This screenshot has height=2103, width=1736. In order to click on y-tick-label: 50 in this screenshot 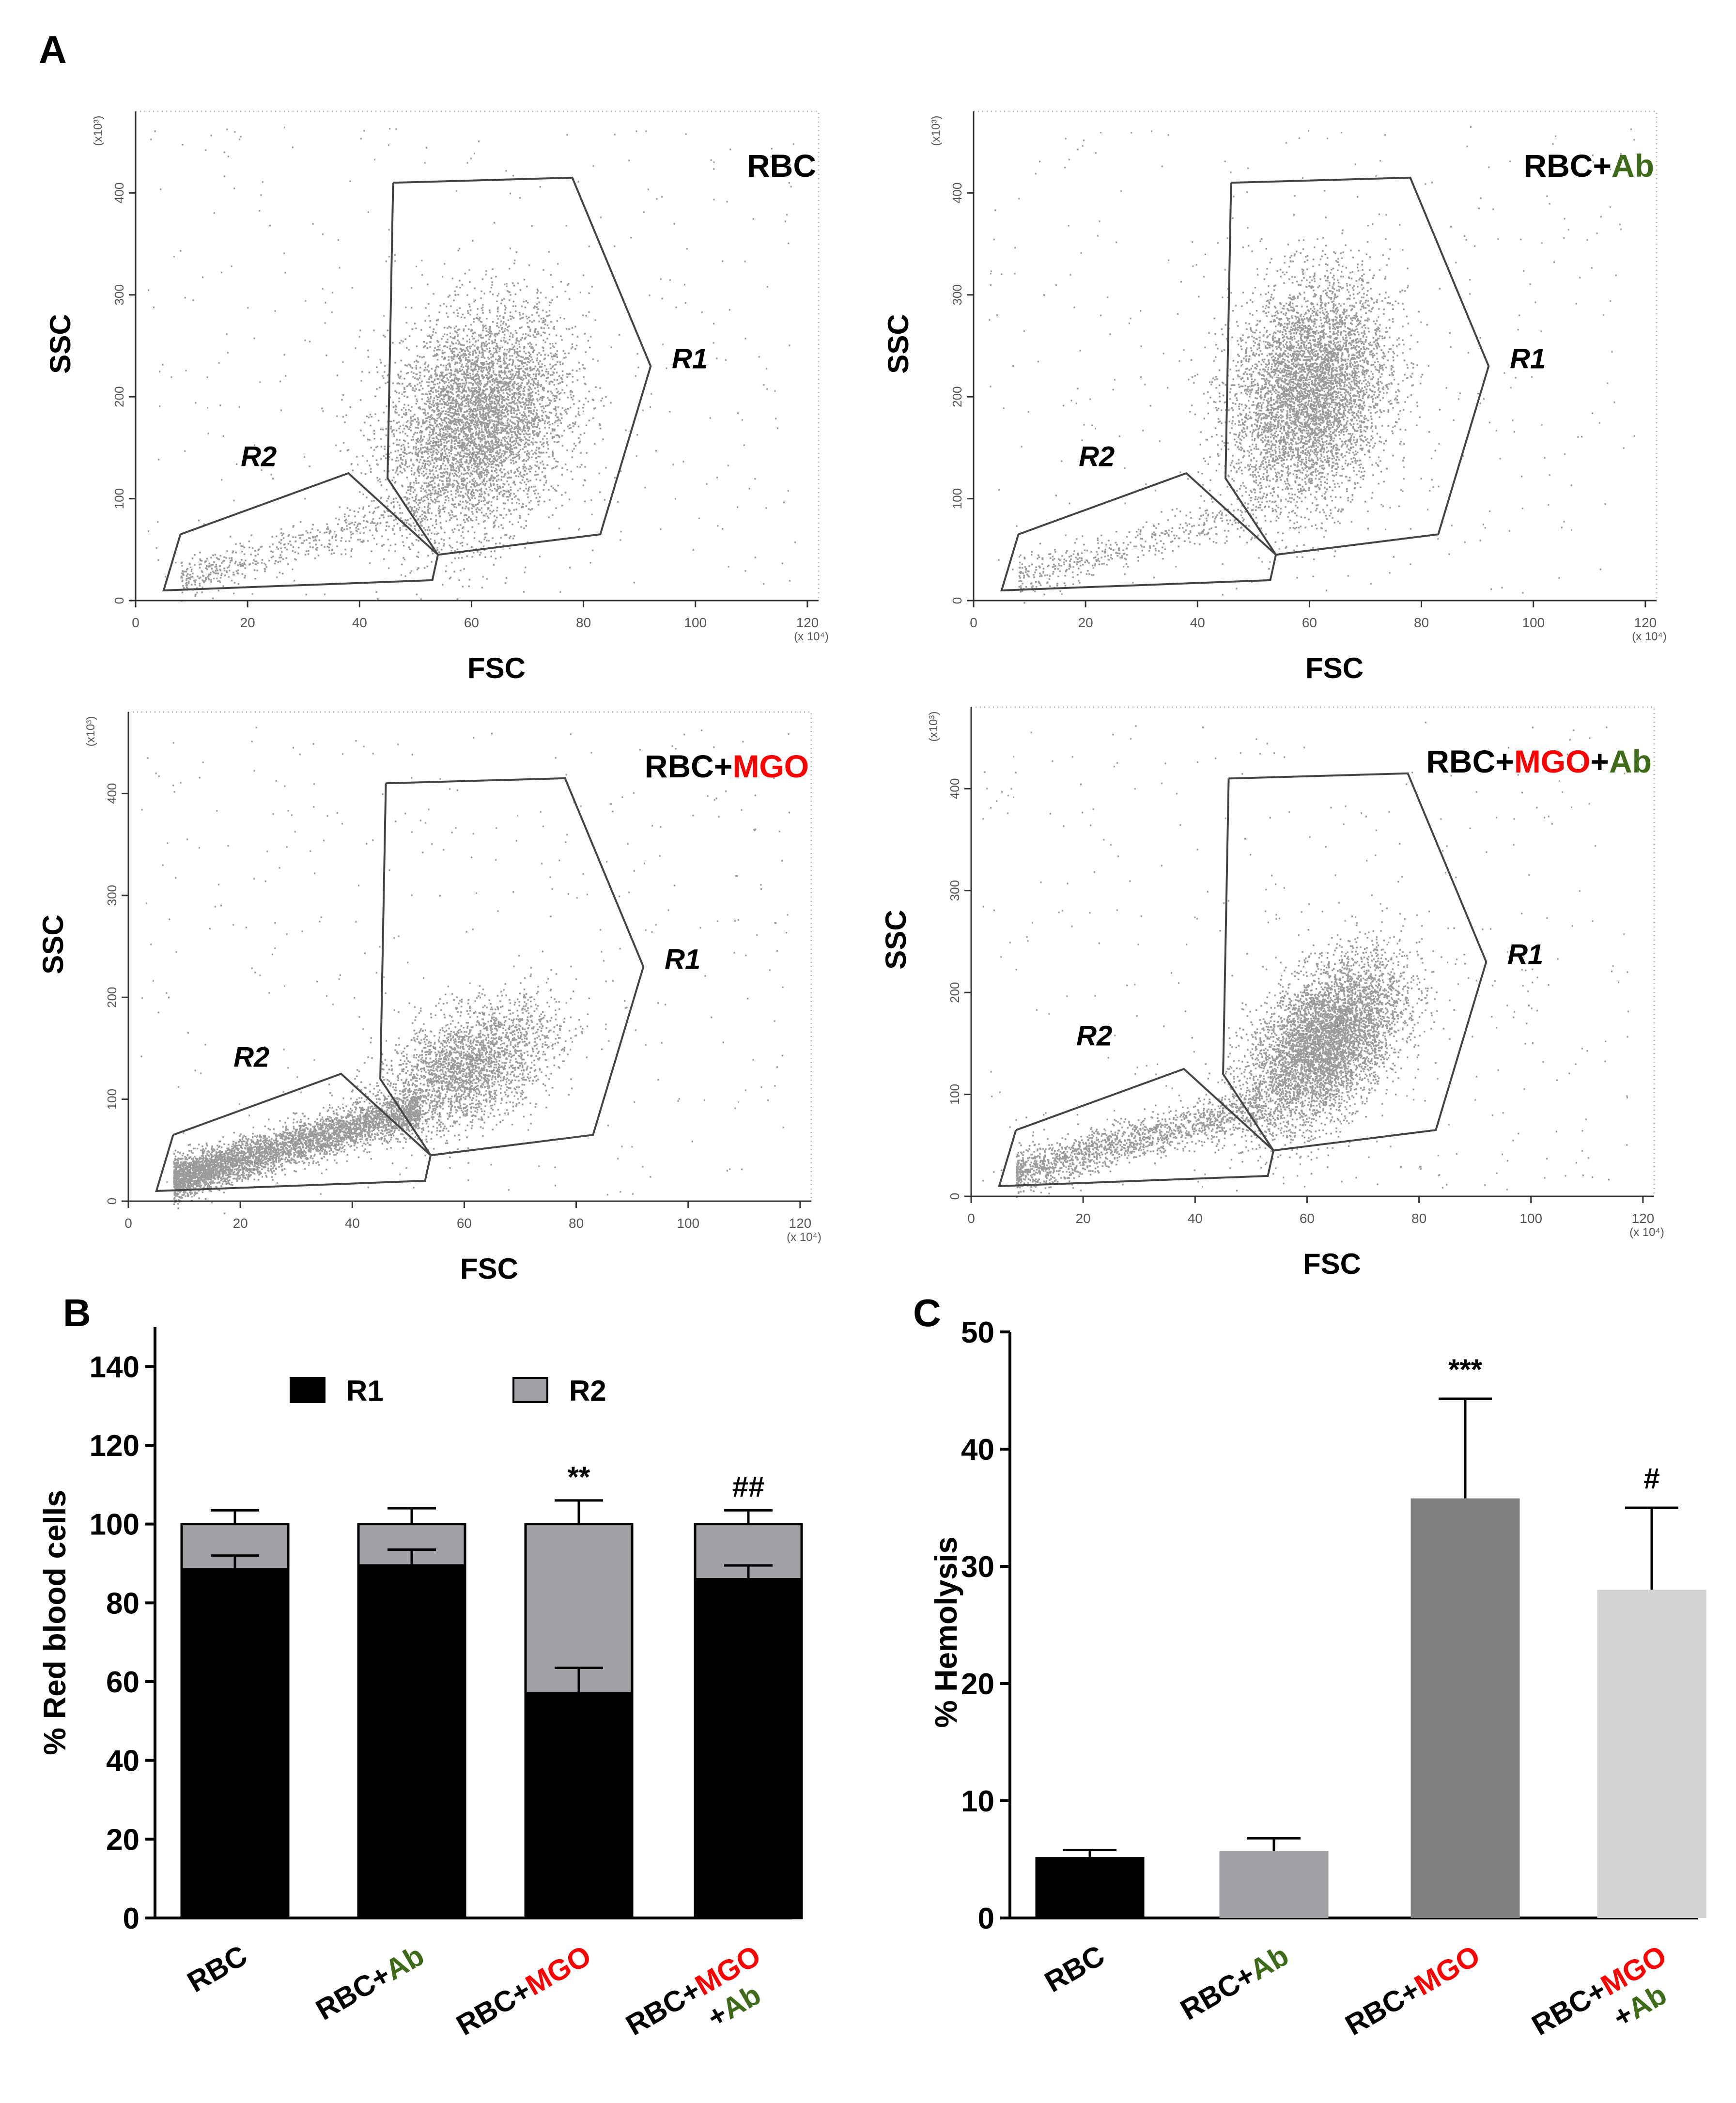, I will do `click(977, 1332)`.